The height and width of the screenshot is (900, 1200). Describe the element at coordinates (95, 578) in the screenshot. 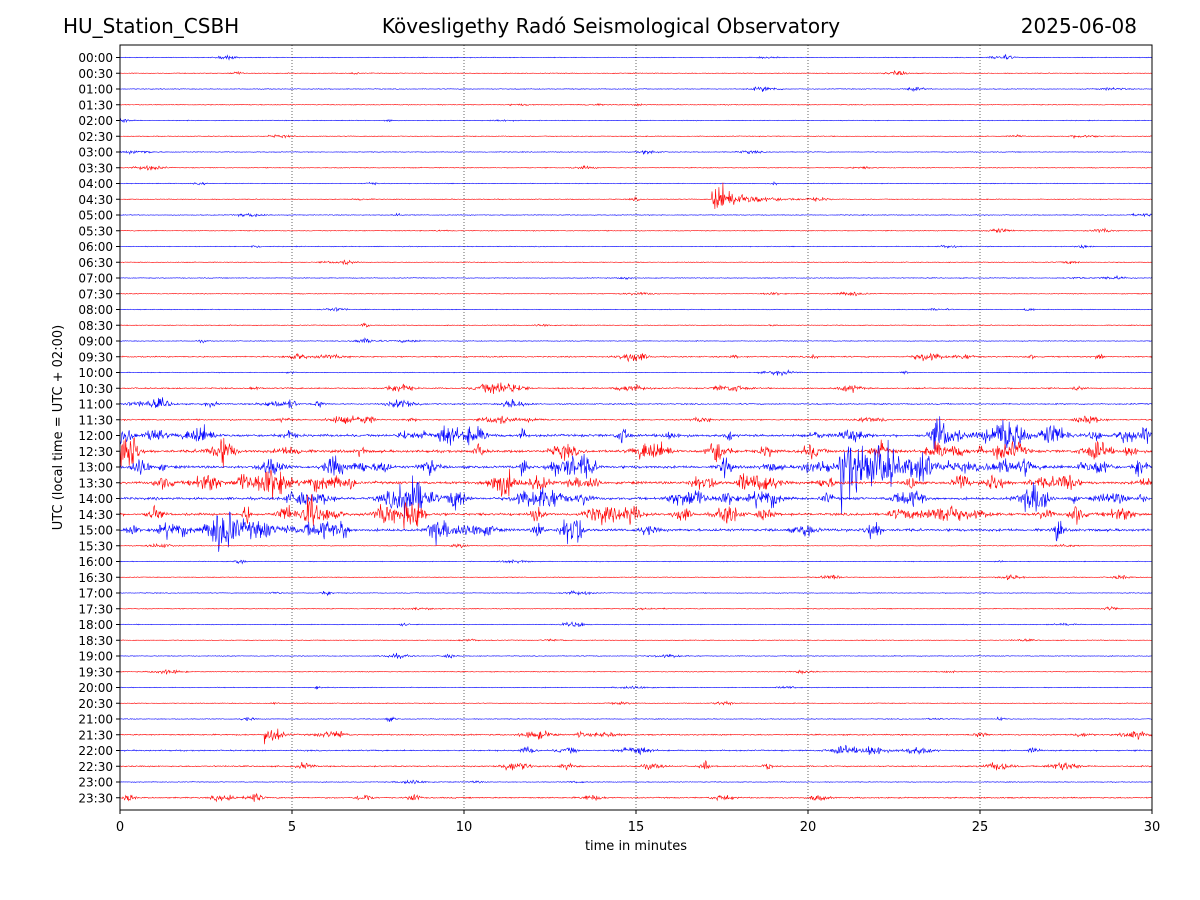

I see `y-tick-label: 16:30` at that location.